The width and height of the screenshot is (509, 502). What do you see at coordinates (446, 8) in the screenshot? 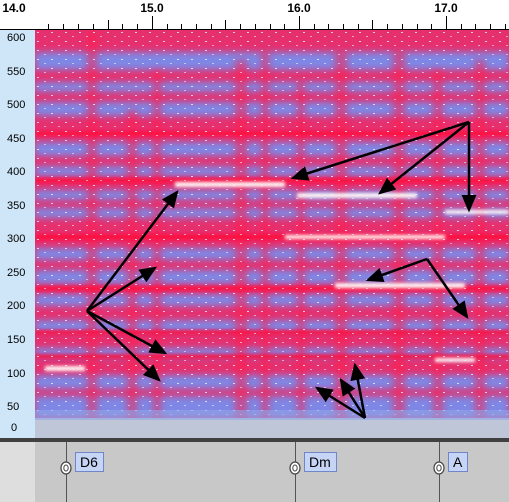
I see `ruler-label-3: 17.0` at bounding box center [446, 8].